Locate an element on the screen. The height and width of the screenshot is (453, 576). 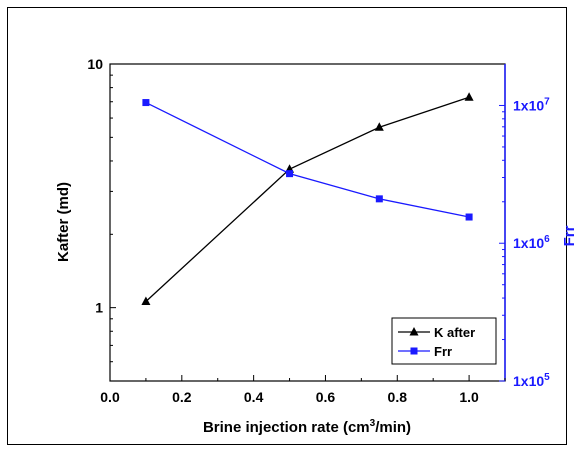
left-tick-label: 1 is located at coordinates (99, 308).